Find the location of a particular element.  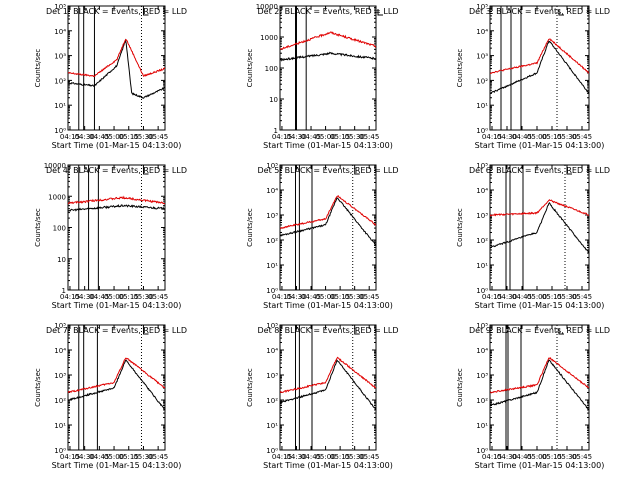

panel-title: Det 4: BLACK = Events, RED = LLD is located at coordinates (116, 170).